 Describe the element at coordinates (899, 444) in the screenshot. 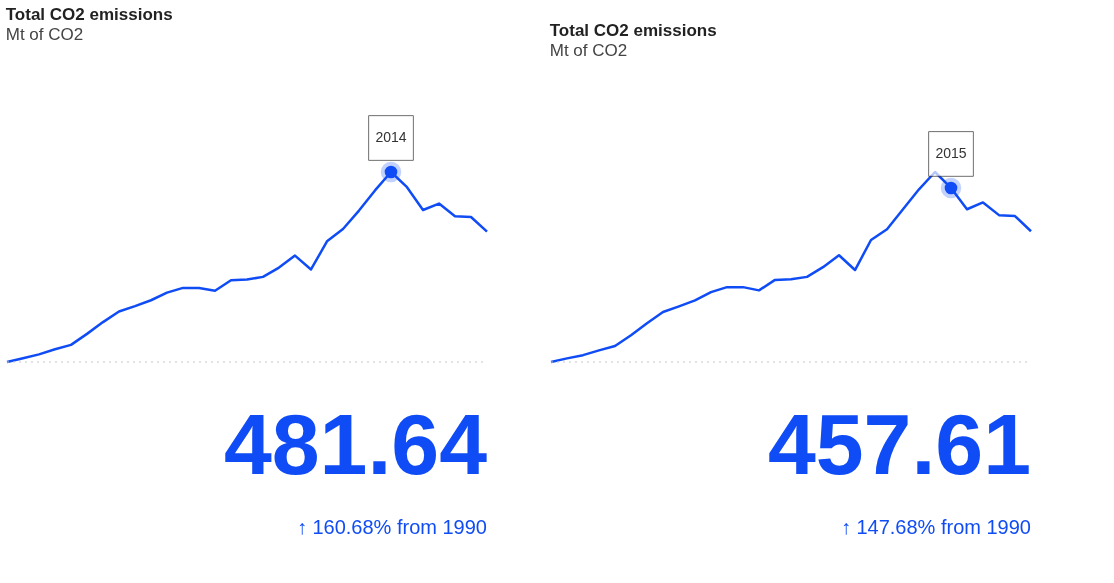

I see `text: 457.61` at that location.